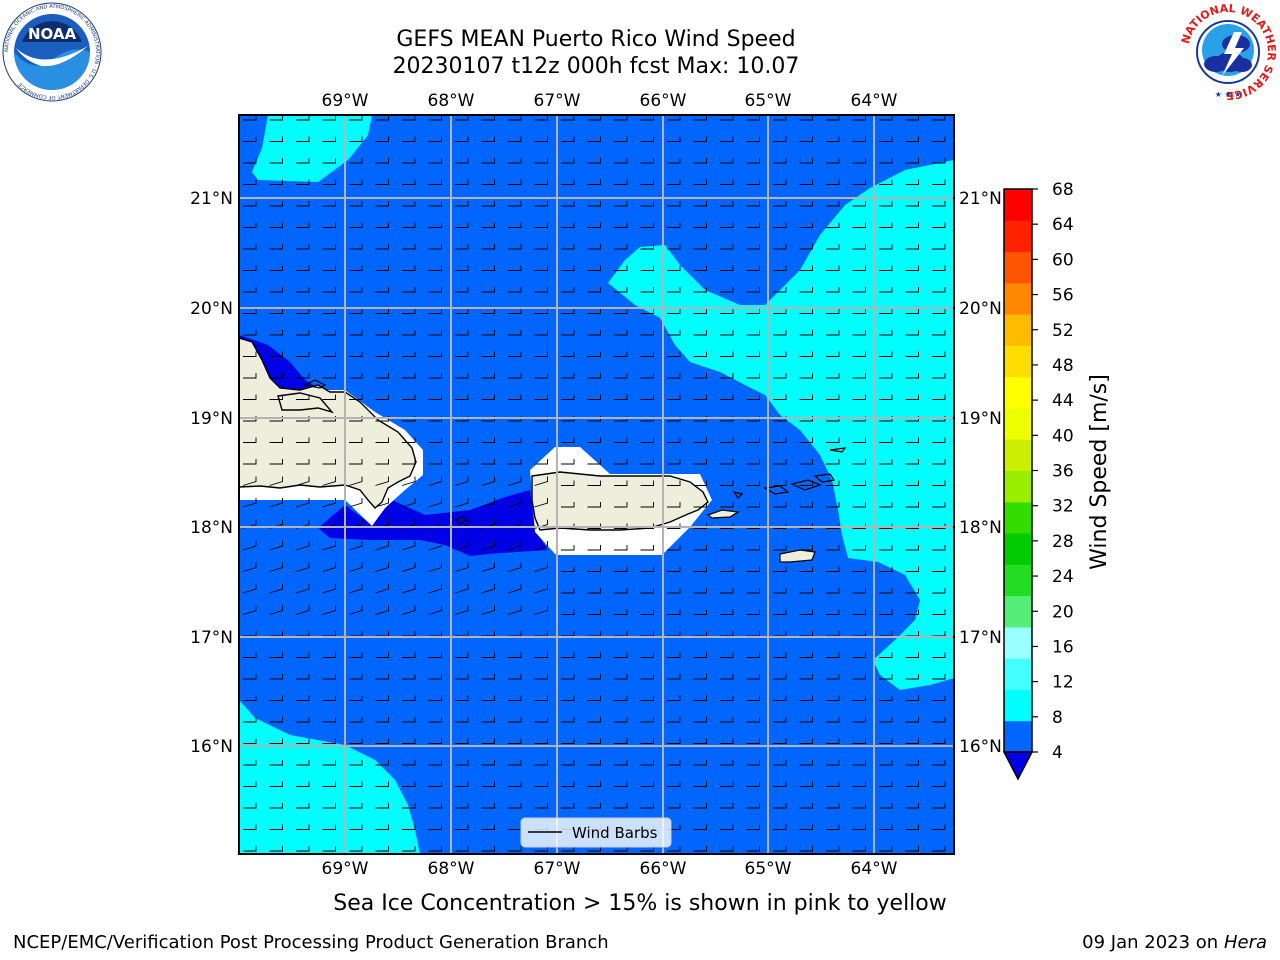 This screenshot has width=1280, height=960. What do you see at coordinates (980, 638) in the screenshot?
I see `lat-label-right: 17°N` at bounding box center [980, 638].